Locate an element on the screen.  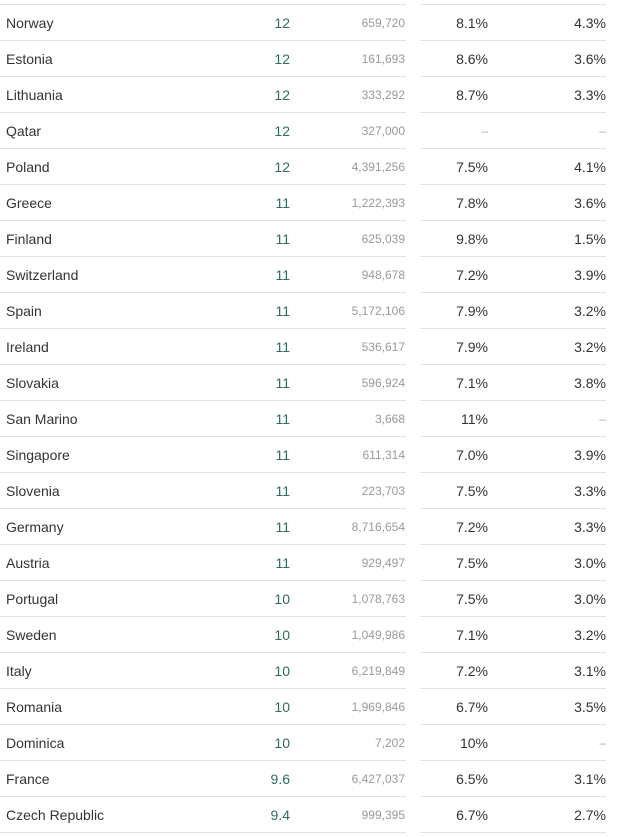
country-name: Sweden is located at coordinates (31, 635).